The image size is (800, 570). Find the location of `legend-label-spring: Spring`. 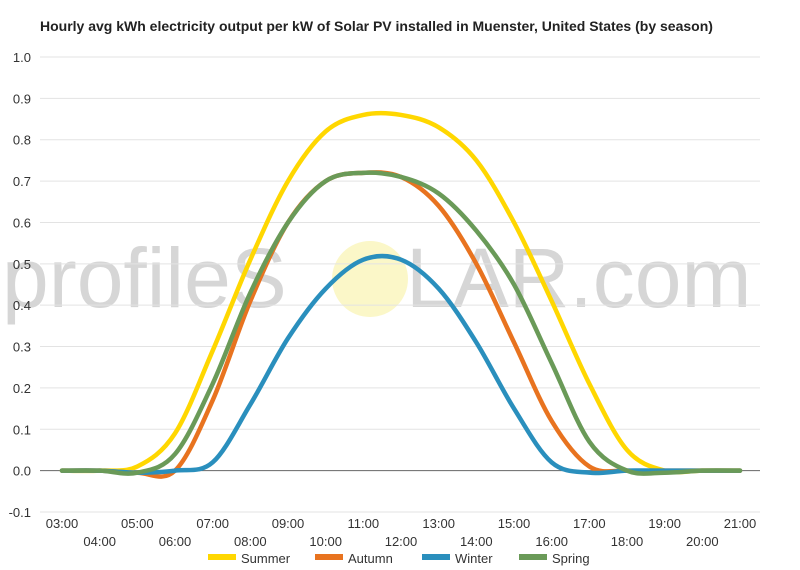

legend-label-spring: Spring is located at coordinates (571, 558).